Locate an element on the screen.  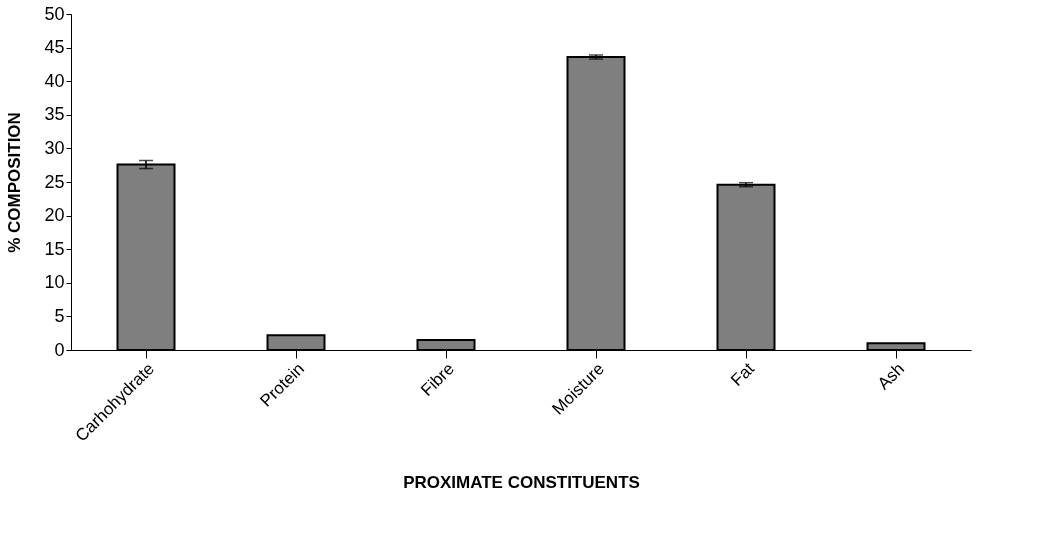
y-tick-label: 40 is located at coordinates (54, 80).